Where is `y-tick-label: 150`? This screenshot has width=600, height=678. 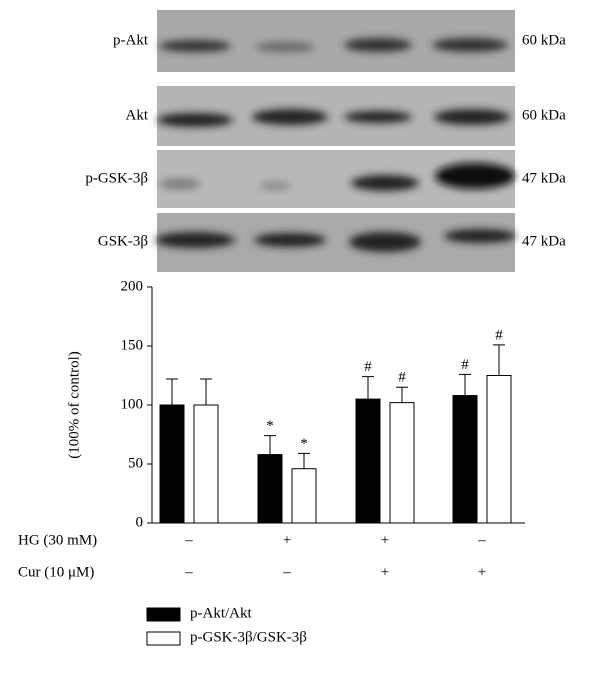 y-tick-label: 150 is located at coordinates (132, 345).